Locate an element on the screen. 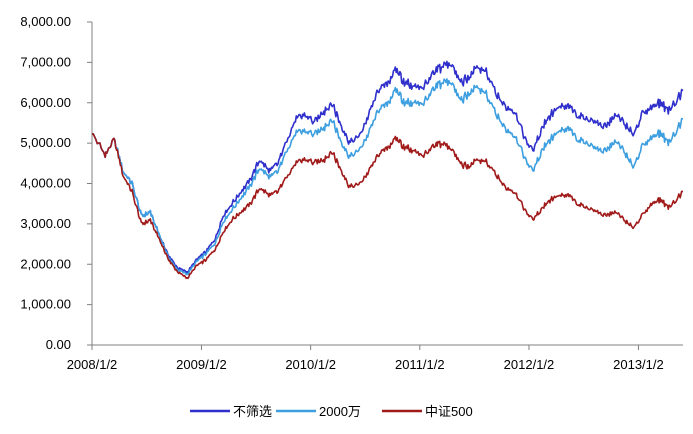 The image size is (693, 434). y-tick-label: 6,000.00 is located at coordinates (45, 102).